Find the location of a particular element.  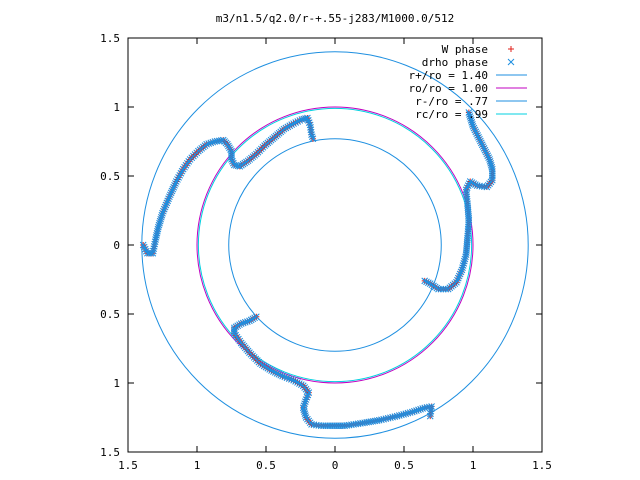

legend-marker-w-phase is located at coordinates (511, 49).